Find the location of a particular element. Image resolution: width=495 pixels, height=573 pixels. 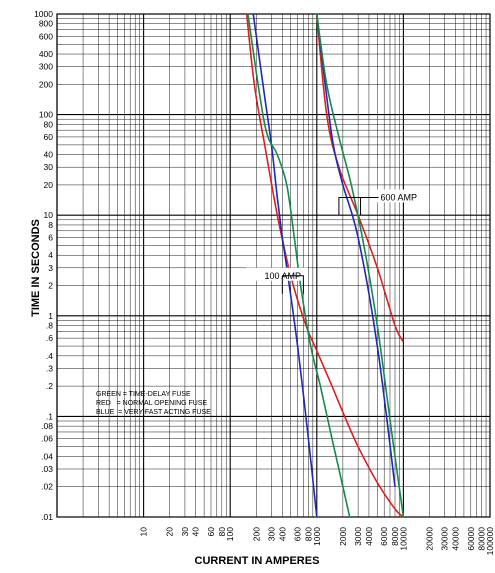

x-tick-label: 800 is located at coordinates (308, 534).